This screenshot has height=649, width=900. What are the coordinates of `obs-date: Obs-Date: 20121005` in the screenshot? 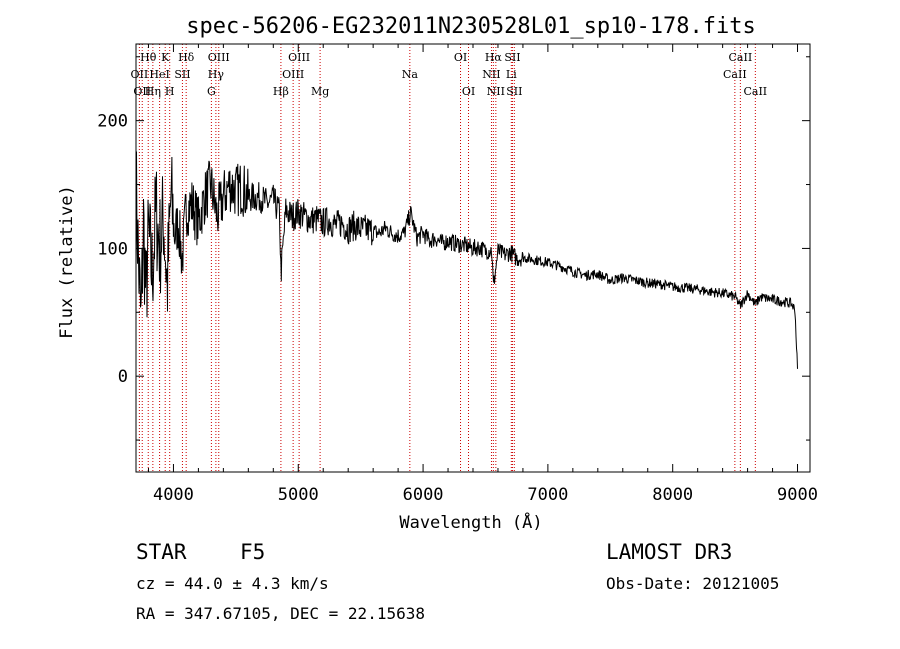 It's located at (693, 583).